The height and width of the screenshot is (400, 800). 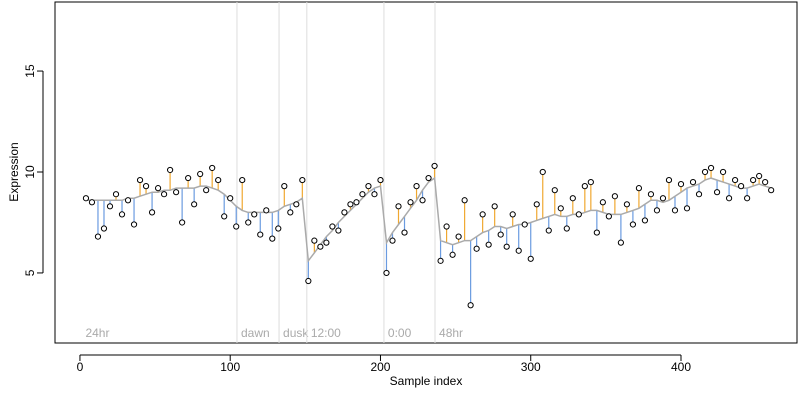 I want to click on phase-label: 0:00, so click(x=400, y=333).